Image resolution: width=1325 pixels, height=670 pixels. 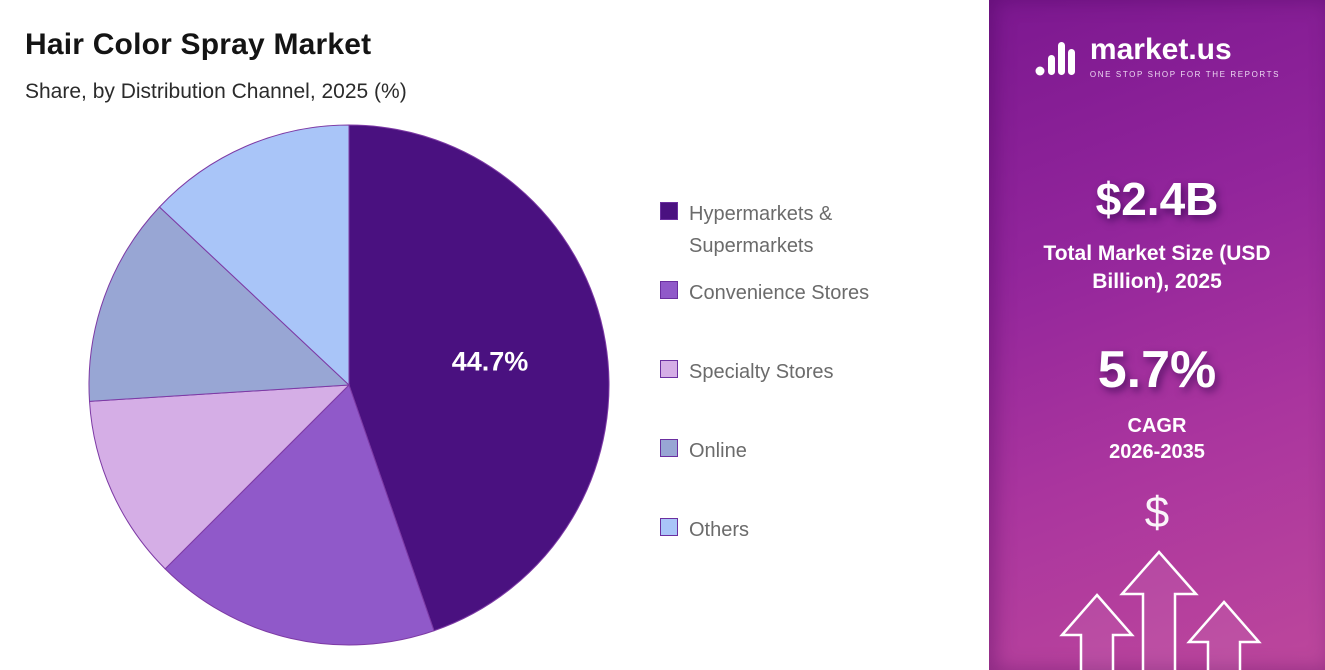 What do you see at coordinates (1157, 439) in the screenshot?
I see `cagr-label: CAGR 2026-2035` at bounding box center [1157, 439].